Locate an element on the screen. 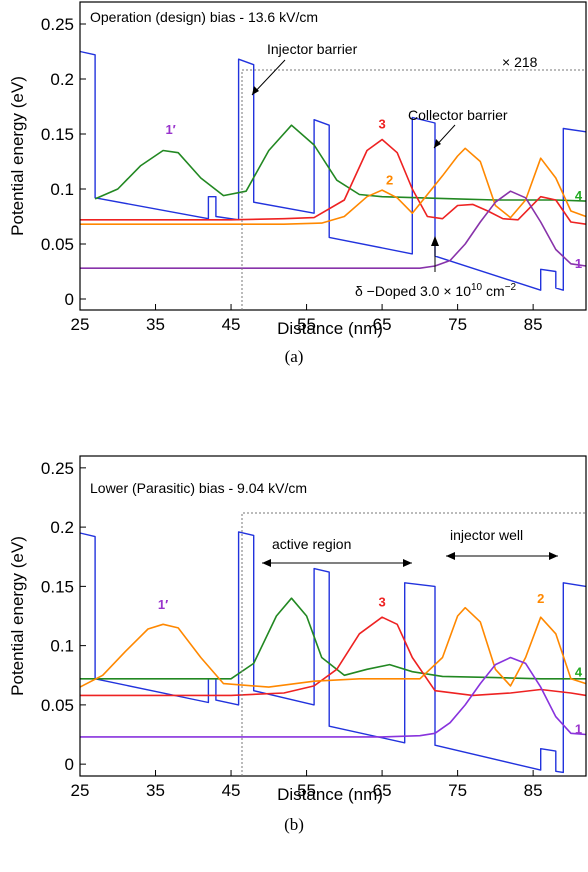 This screenshot has height=872, width=588. panel-a-x-axis-label: Distance (nm) is located at coordinates (330, 328).